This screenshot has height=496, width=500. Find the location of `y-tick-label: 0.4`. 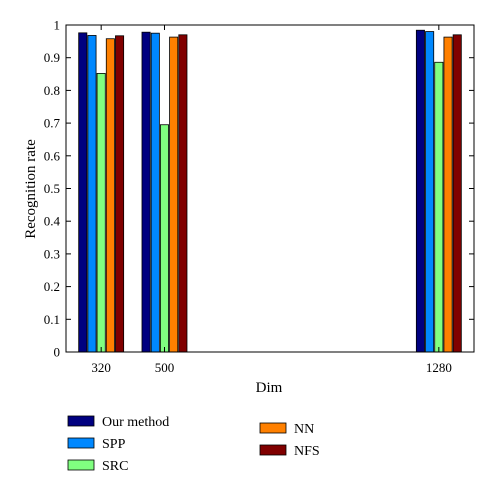

y-tick-label: 0.4 is located at coordinates (52, 221).